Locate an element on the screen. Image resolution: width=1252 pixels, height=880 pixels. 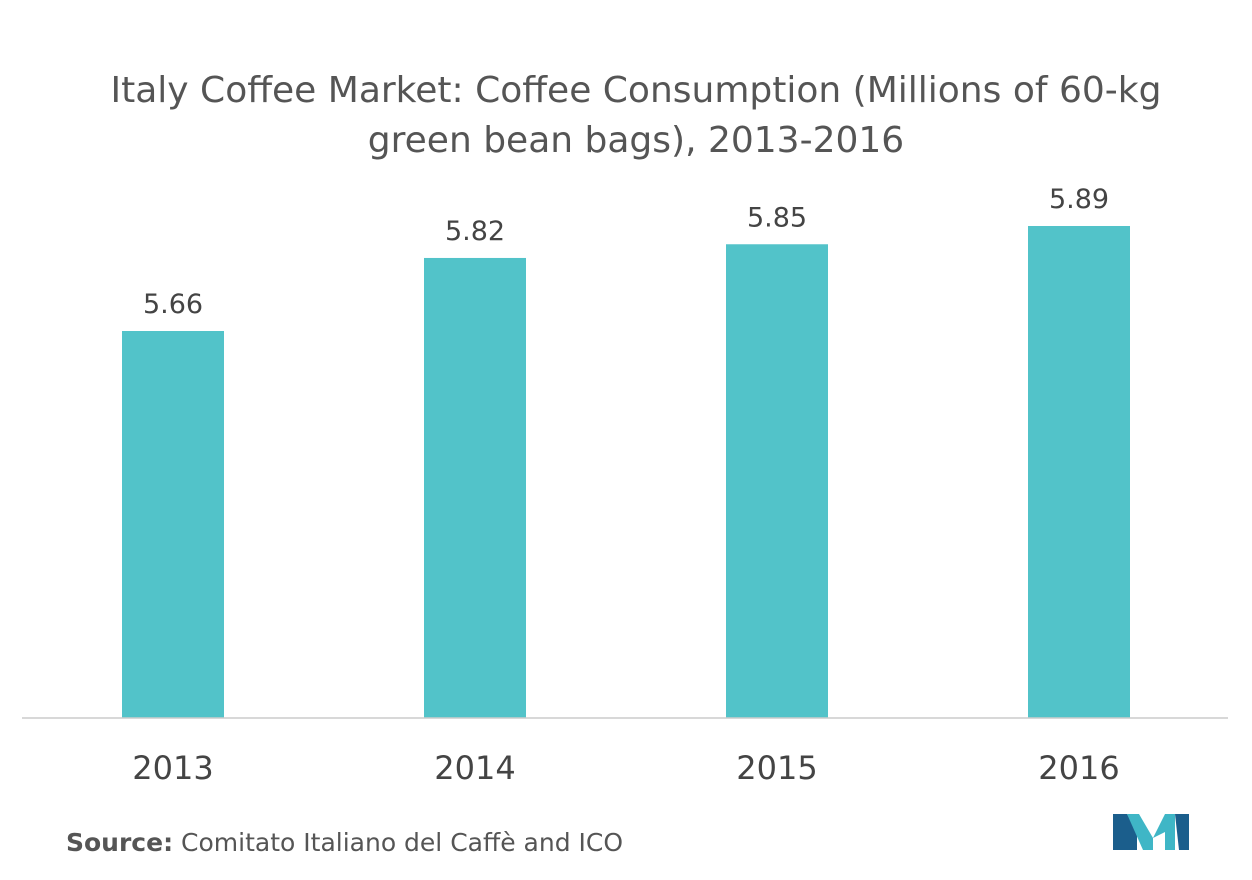
data-label-2016: 5.89 is located at coordinates (1079, 199).